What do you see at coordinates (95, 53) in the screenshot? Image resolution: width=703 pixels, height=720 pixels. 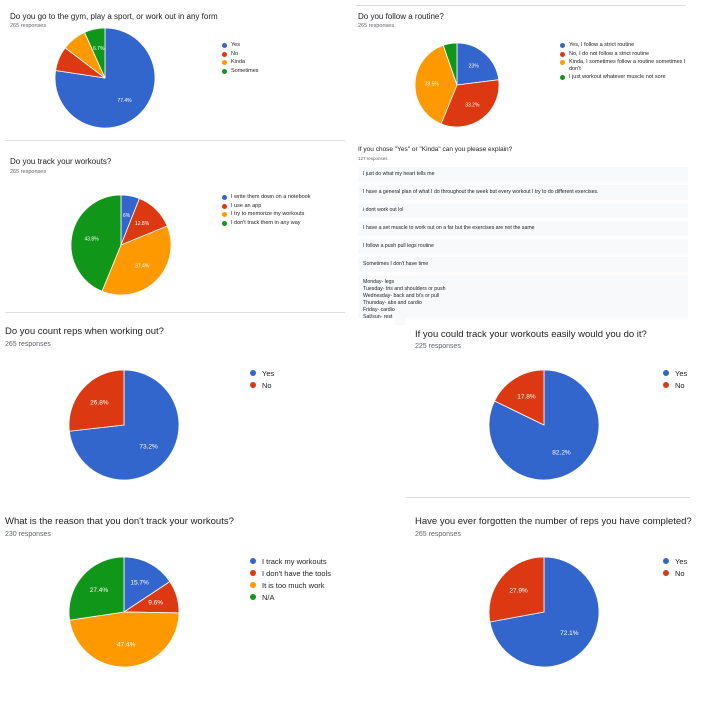 I see `pie-slice-sometimes` at bounding box center [95, 53].